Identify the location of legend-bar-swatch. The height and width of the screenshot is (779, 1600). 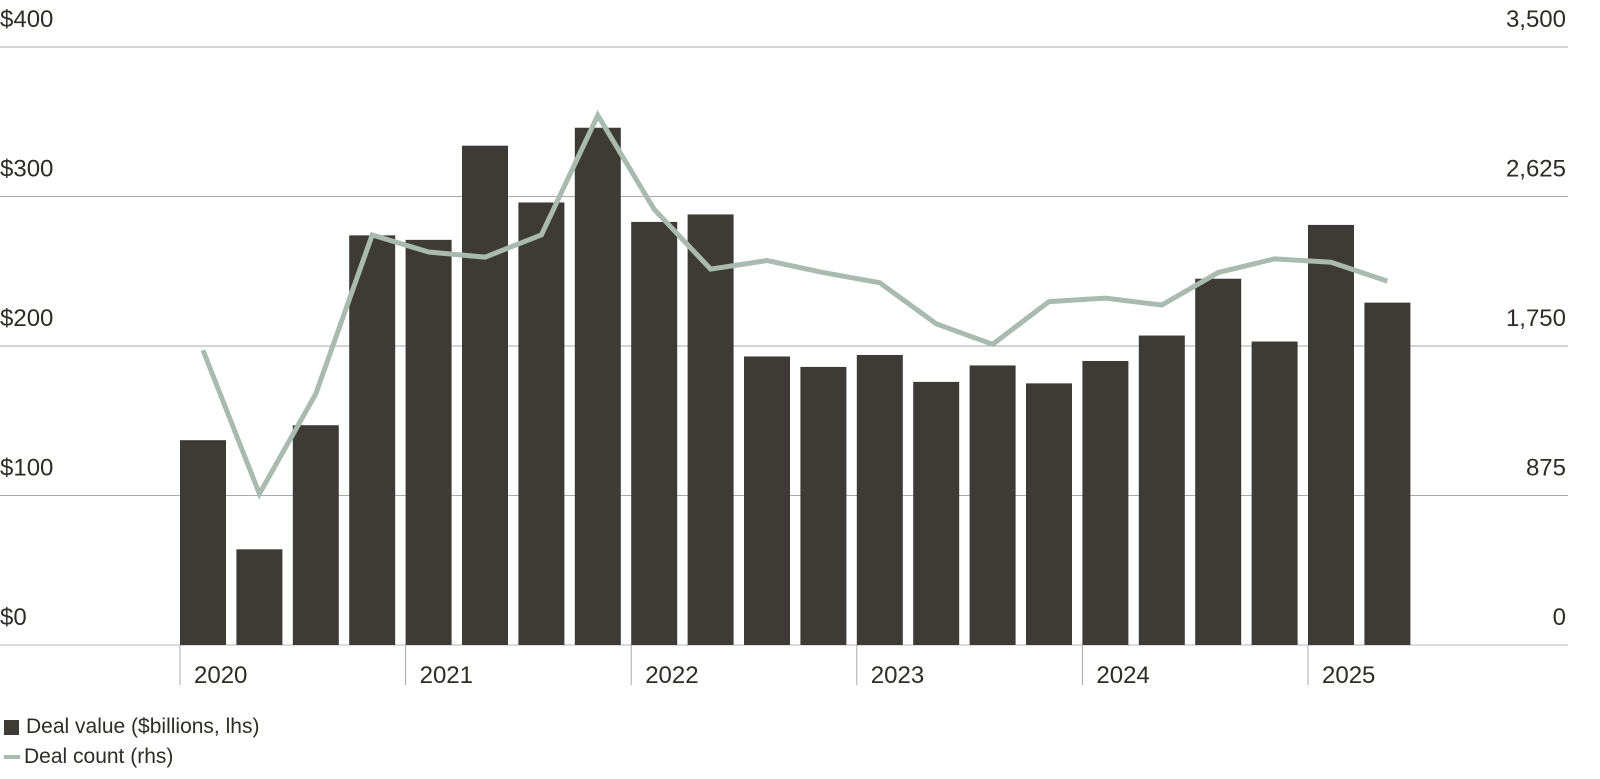
(11, 727).